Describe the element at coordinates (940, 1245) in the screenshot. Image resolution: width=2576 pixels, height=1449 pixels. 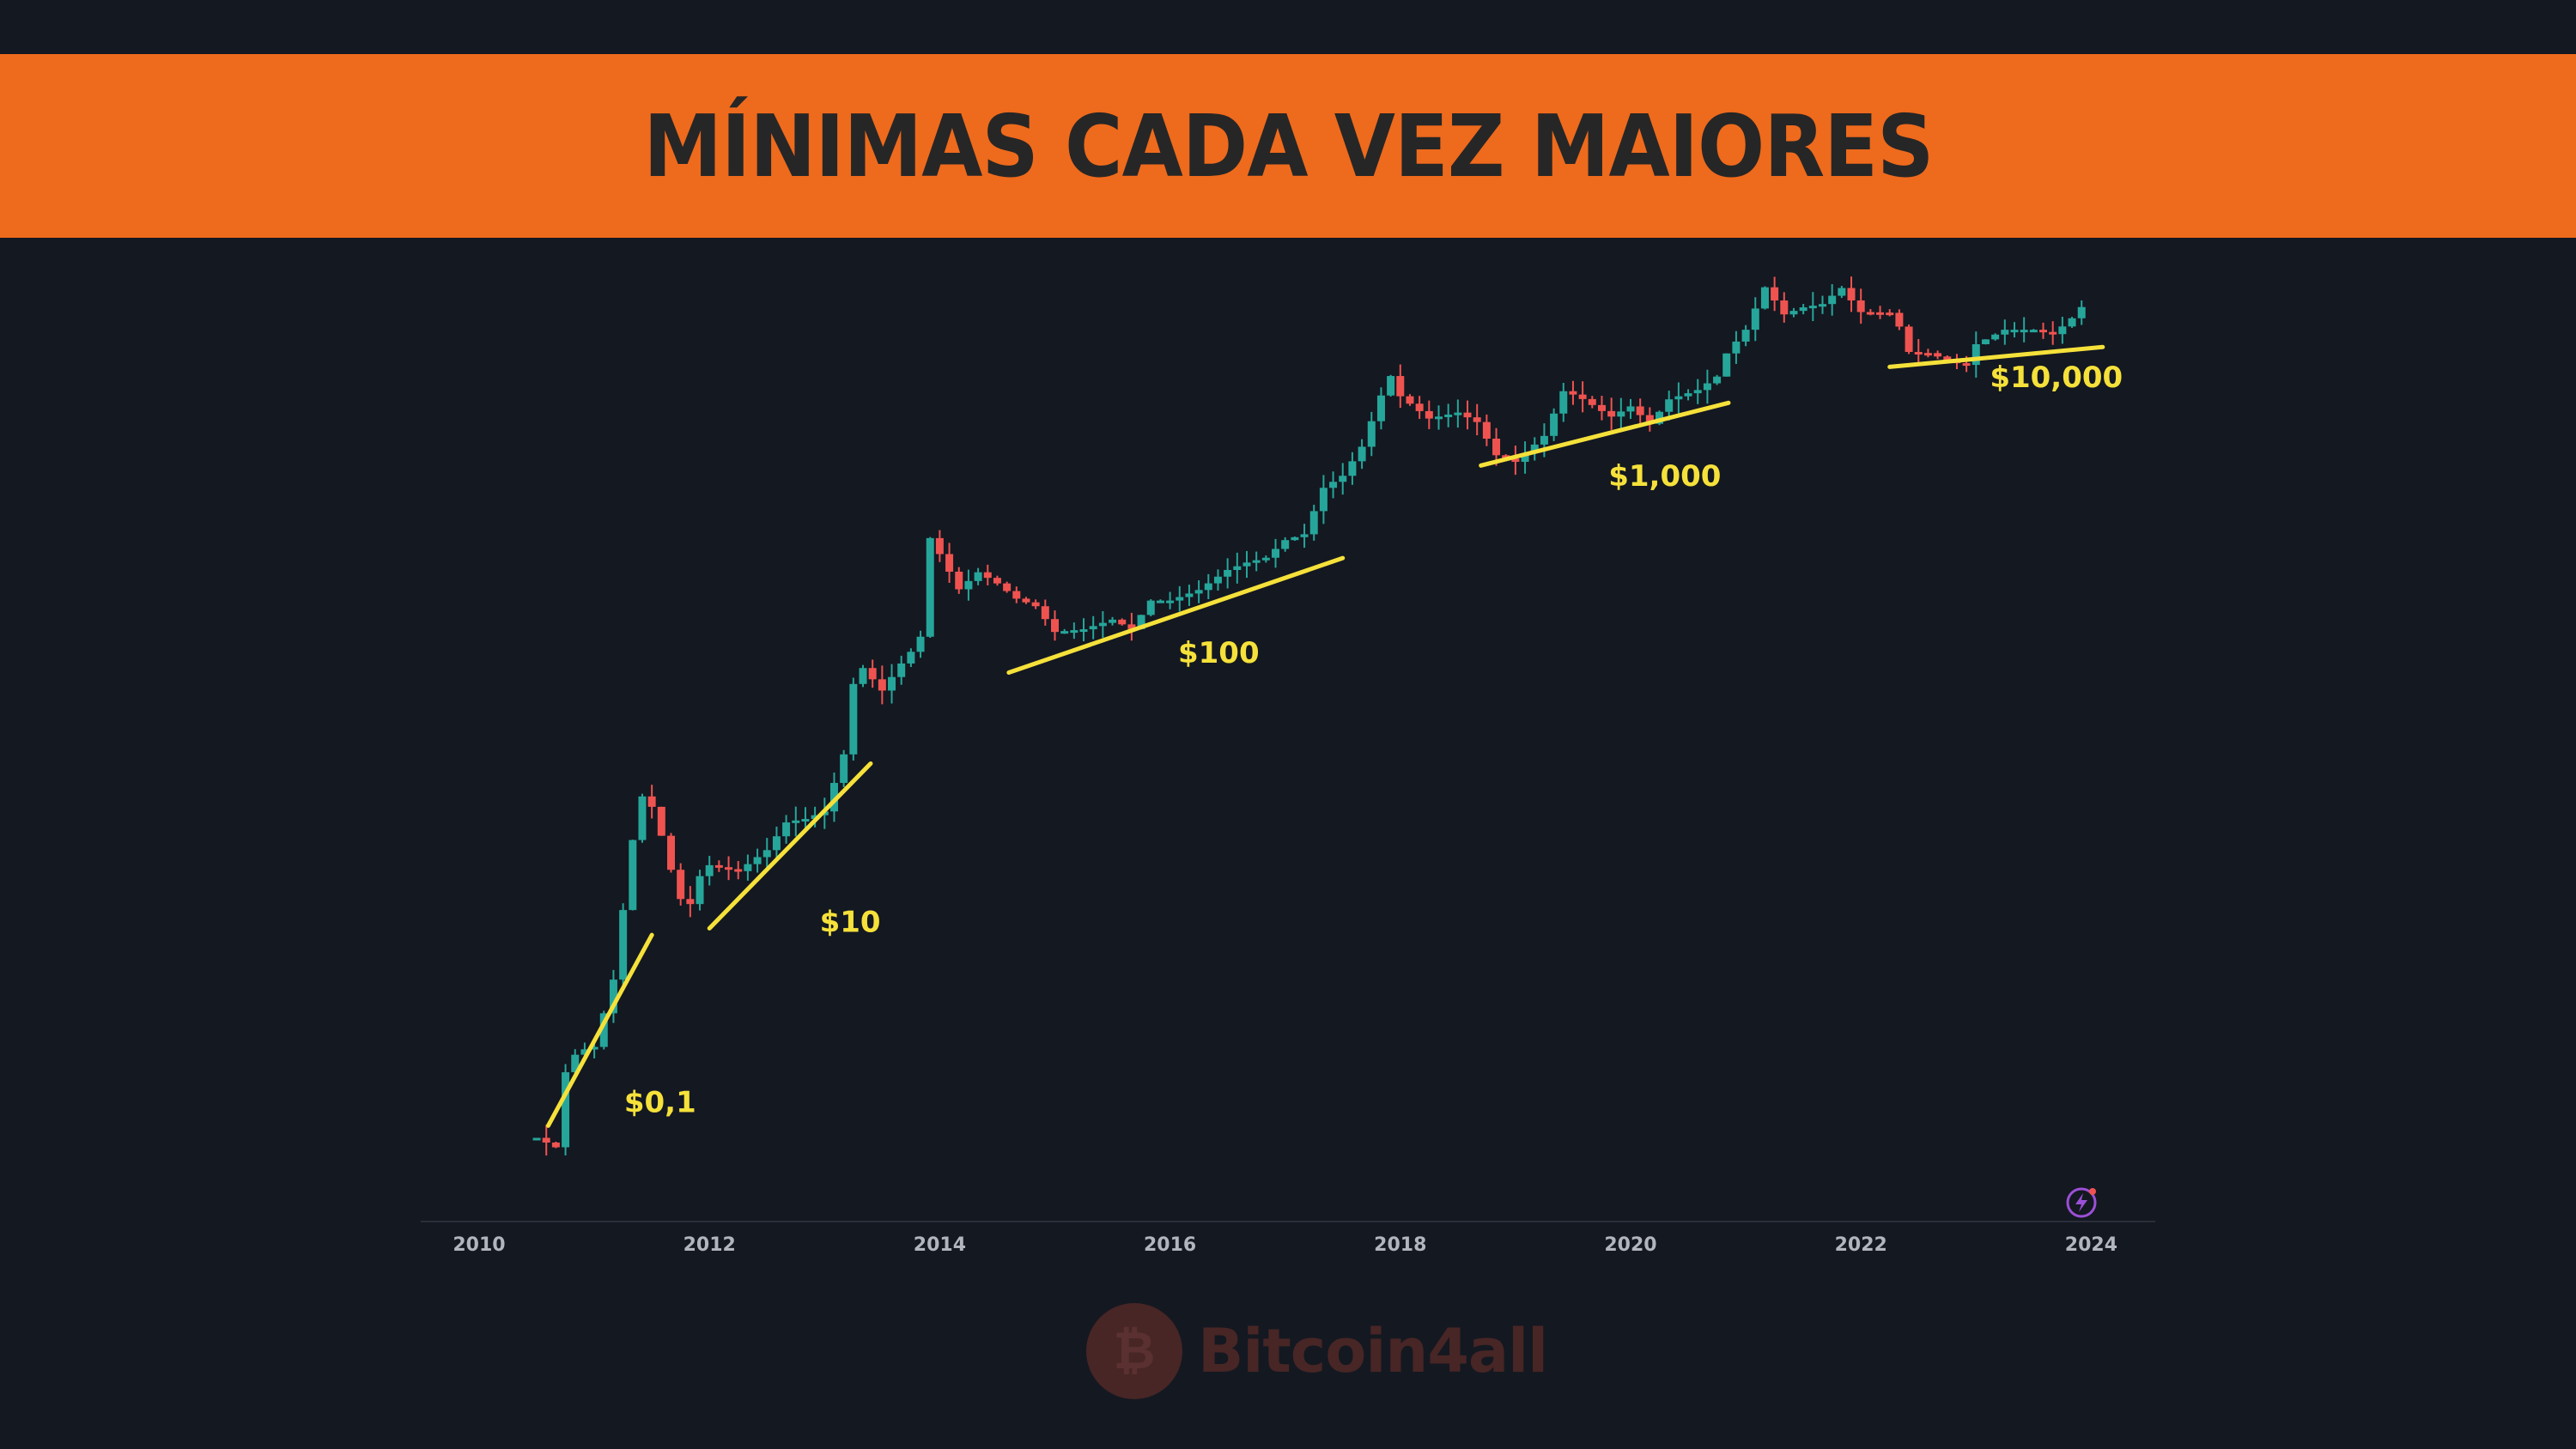
I see `x-tick-label: 2014` at that location.